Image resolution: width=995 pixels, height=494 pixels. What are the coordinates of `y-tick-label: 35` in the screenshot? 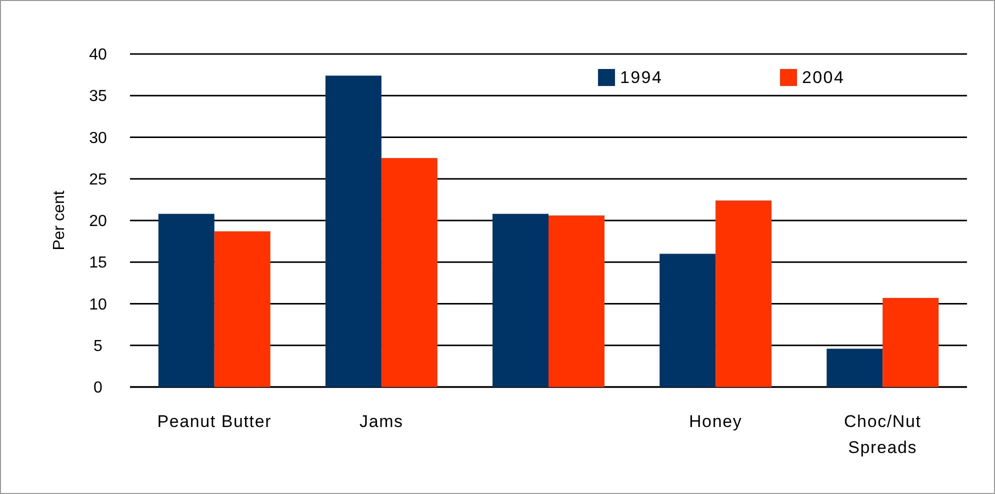 It's located at (98, 97).